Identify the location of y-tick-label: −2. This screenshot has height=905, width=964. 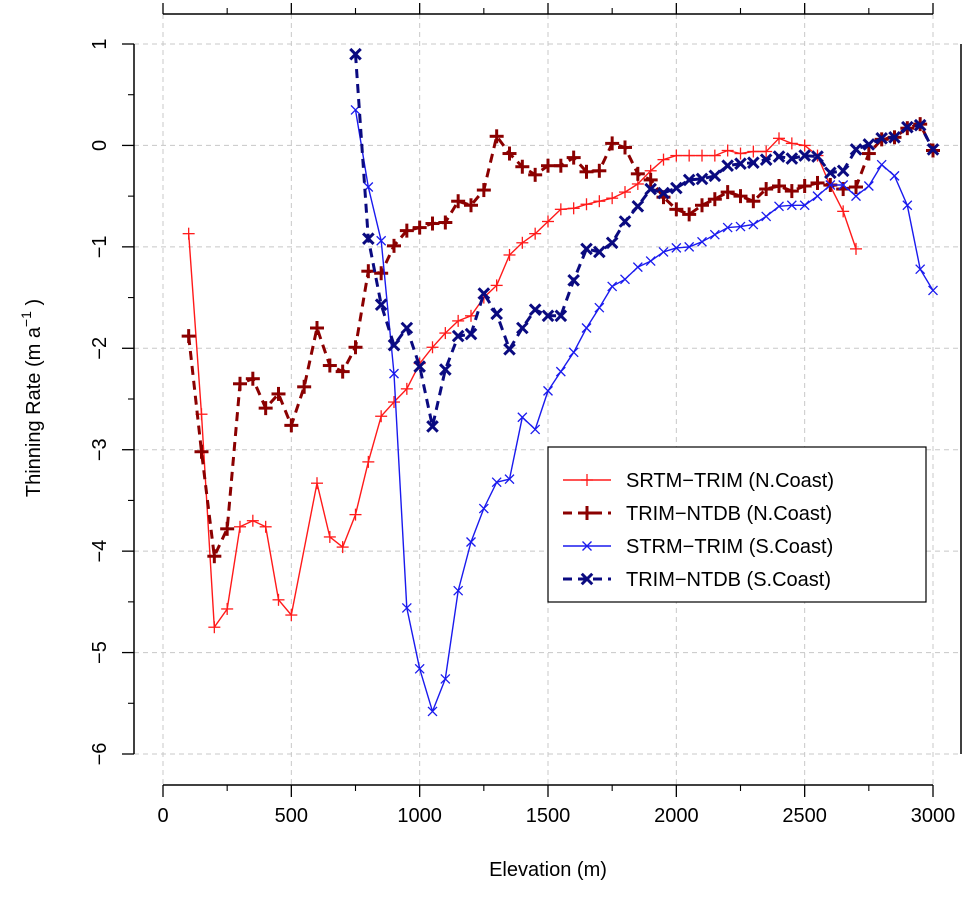
(100, 348).